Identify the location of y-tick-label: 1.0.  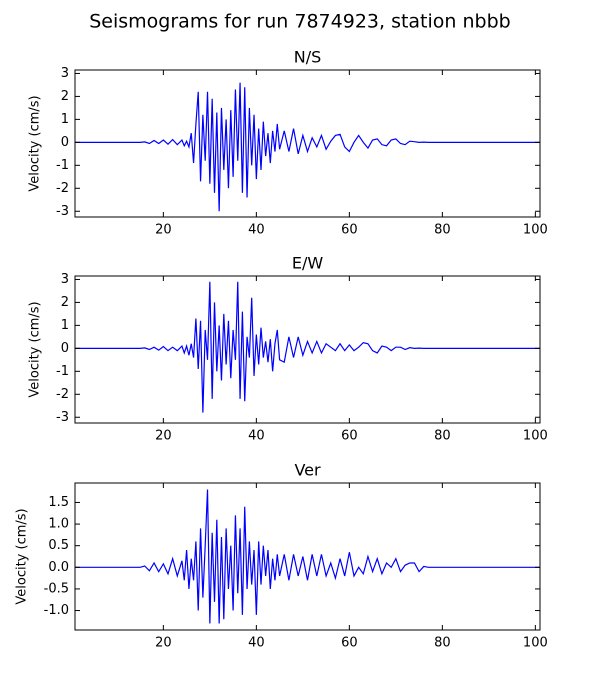
(58, 524).